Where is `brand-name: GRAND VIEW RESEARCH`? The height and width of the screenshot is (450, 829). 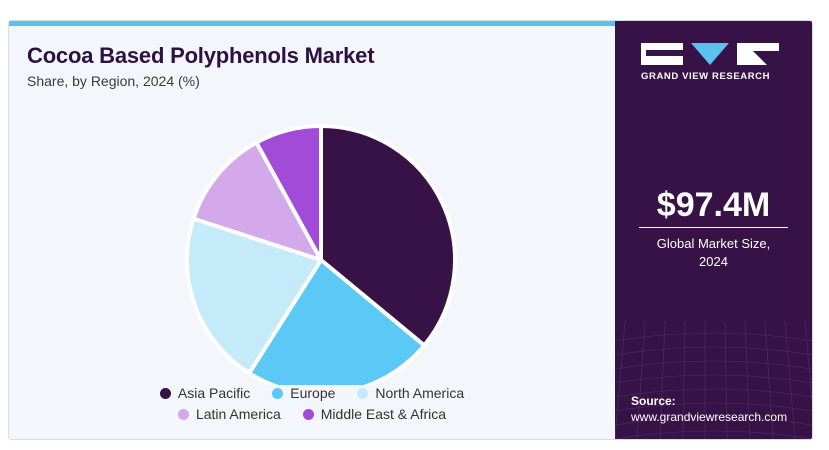
brand-name: GRAND VIEW RESEARCH is located at coordinates (706, 76).